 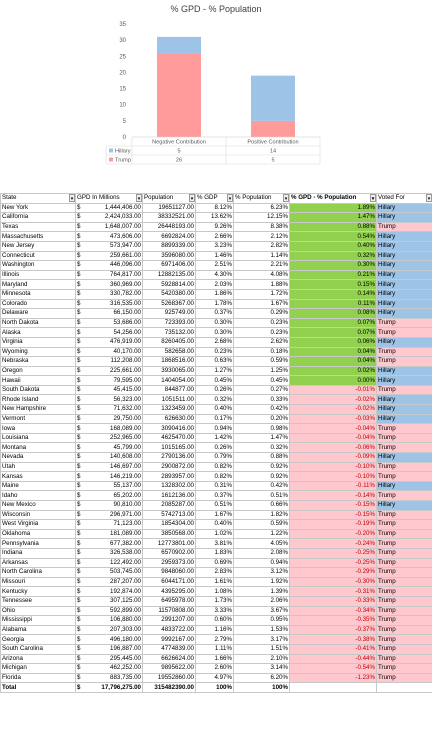 What do you see at coordinates (127, 332) in the screenshot?
I see `gdp-value: 54,256.00` at bounding box center [127, 332].